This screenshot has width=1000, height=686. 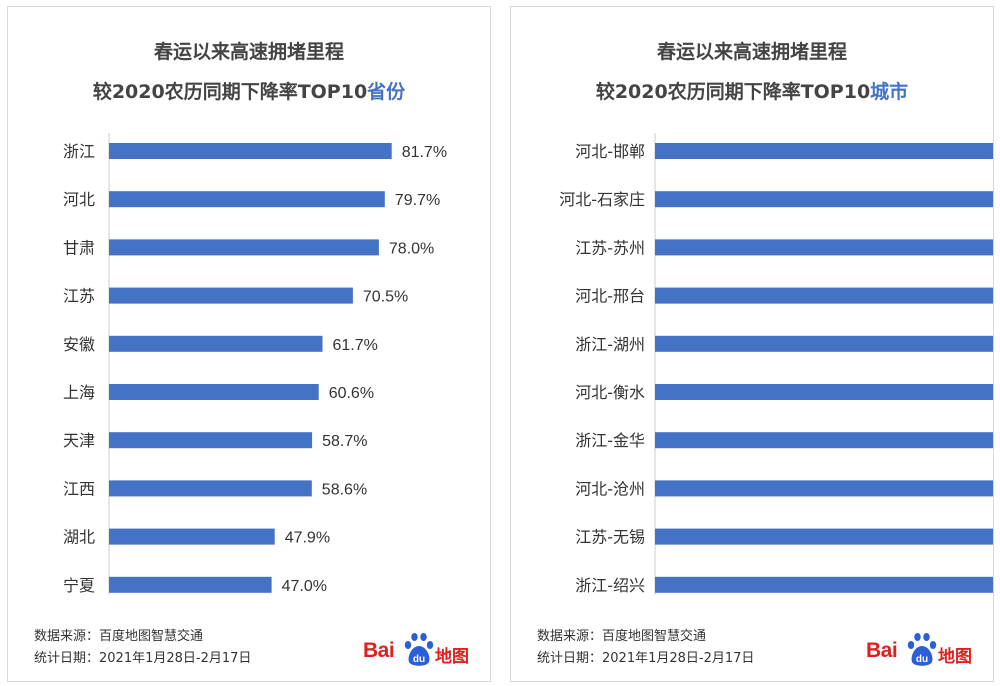 I want to click on chart-subtitle: 较2020农历同期下降率TOP10城市, so click(x=752, y=90).